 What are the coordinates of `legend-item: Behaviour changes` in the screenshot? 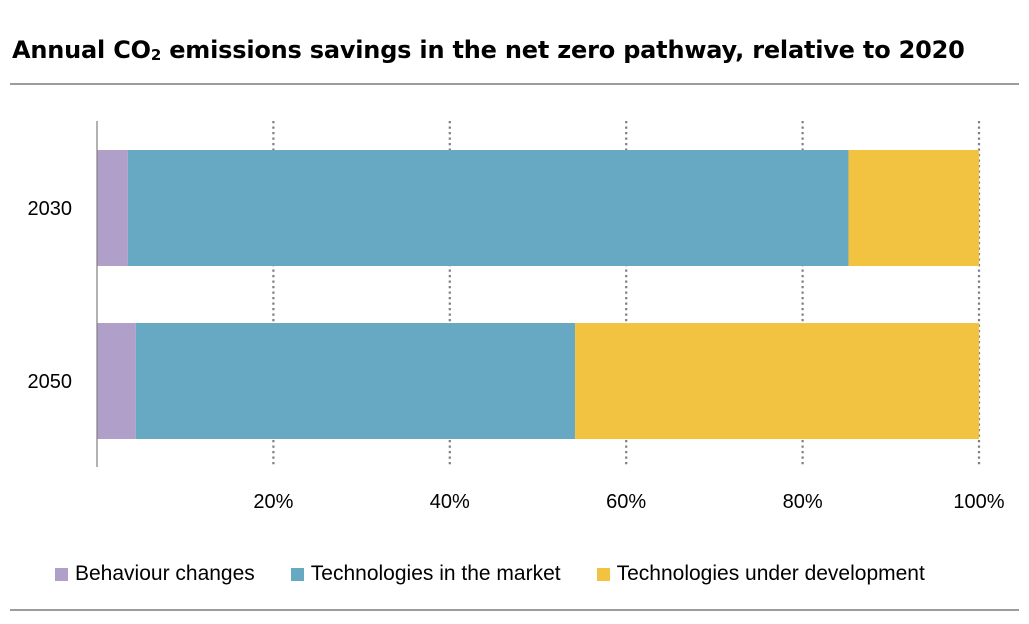 It's located at (155, 574).